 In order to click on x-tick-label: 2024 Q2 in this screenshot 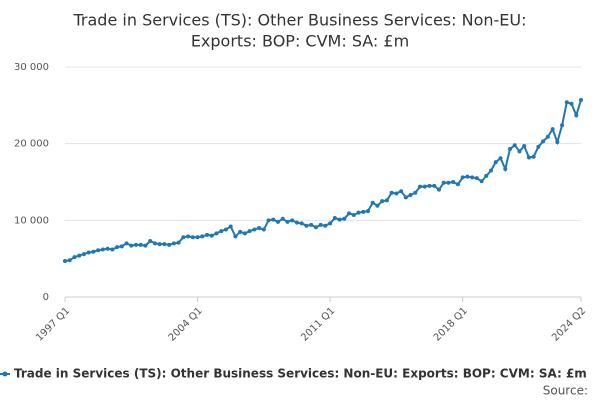, I will do `click(569, 324)`.